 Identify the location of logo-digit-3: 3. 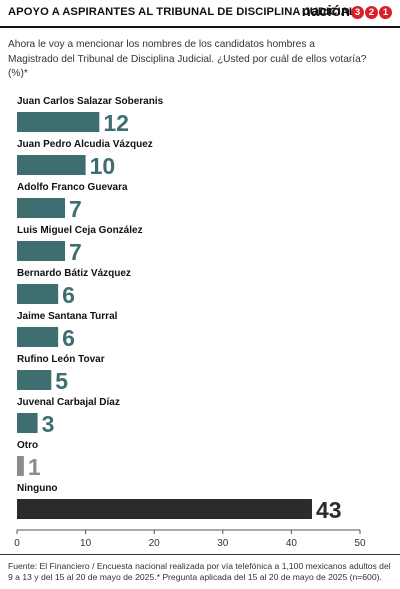
(357, 12).